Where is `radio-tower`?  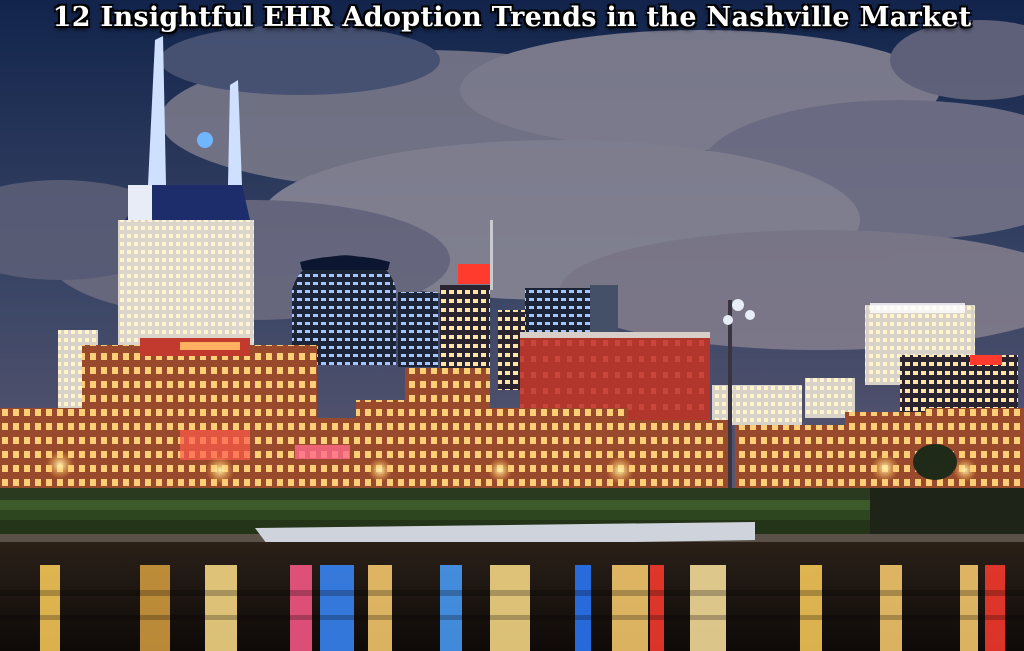
radio-tower is located at coordinates (604, 312).